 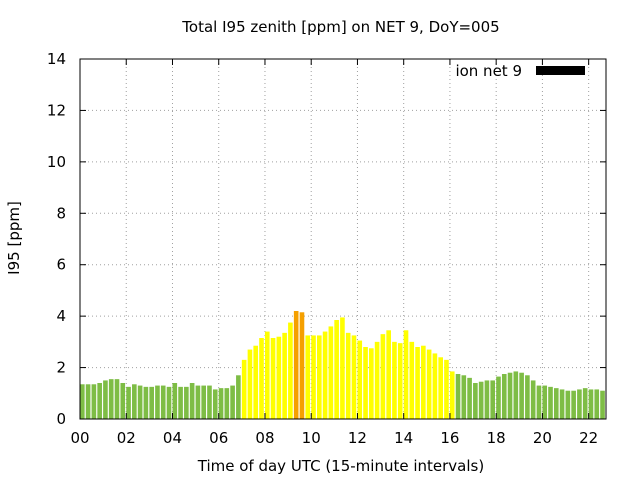 What do you see at coordinates (218, 438) in the screenshot?
I see `x-tick-label: 06` at bounding box center [218, 438].